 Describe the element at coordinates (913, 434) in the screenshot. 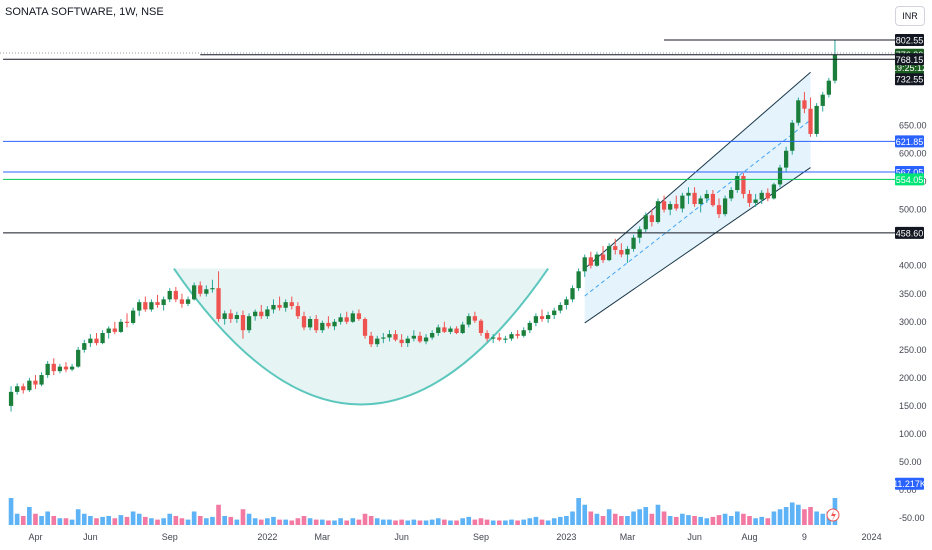

I see `price-tick-label: 100.00` at that location.